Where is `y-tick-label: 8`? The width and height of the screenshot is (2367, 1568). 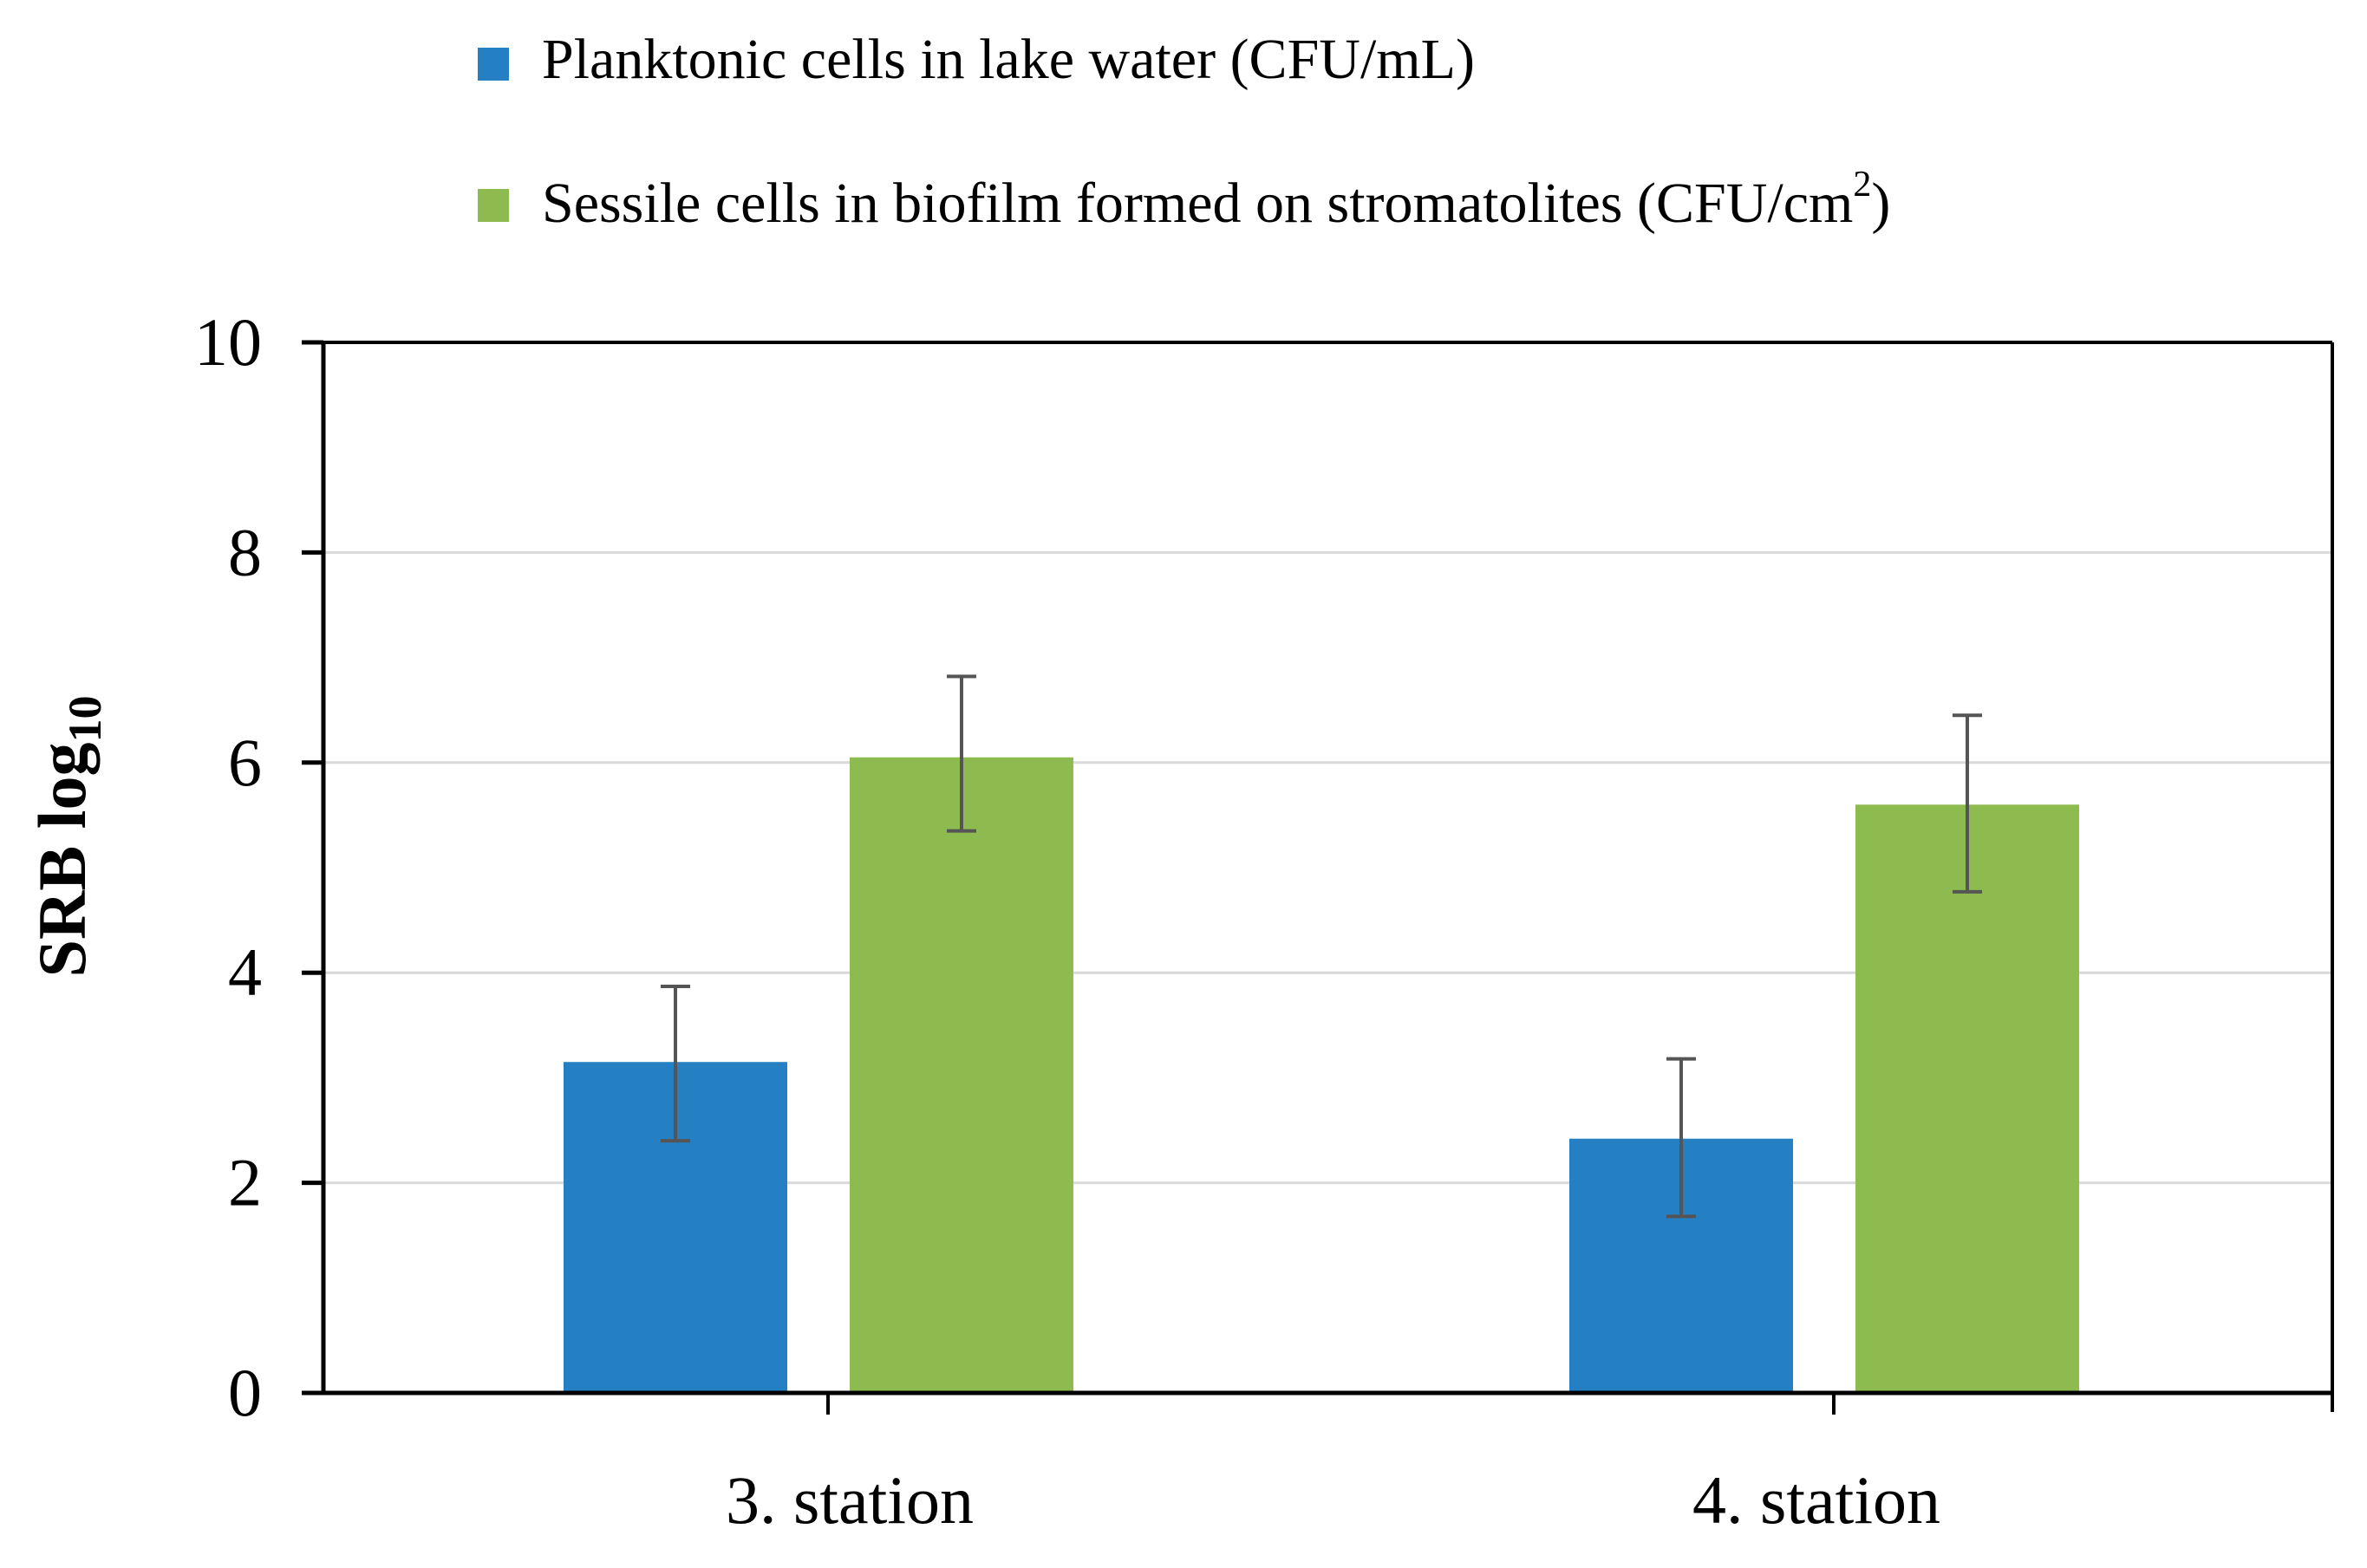
y-tick-label: 8 is located at coordinates (245, 551).